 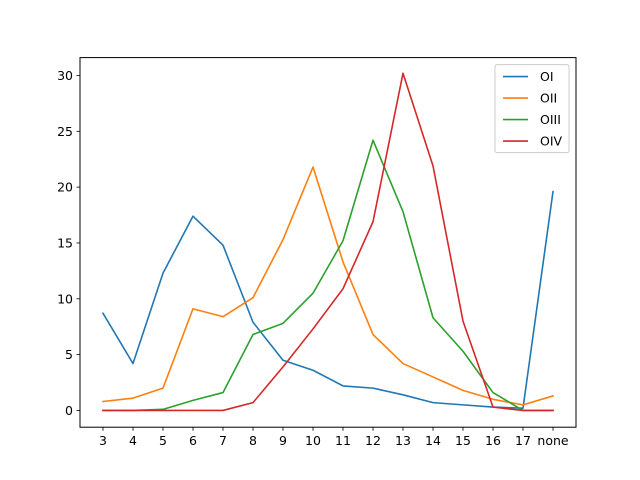 I want to click on x-tick-label: 13, so click(x=403, y=440).